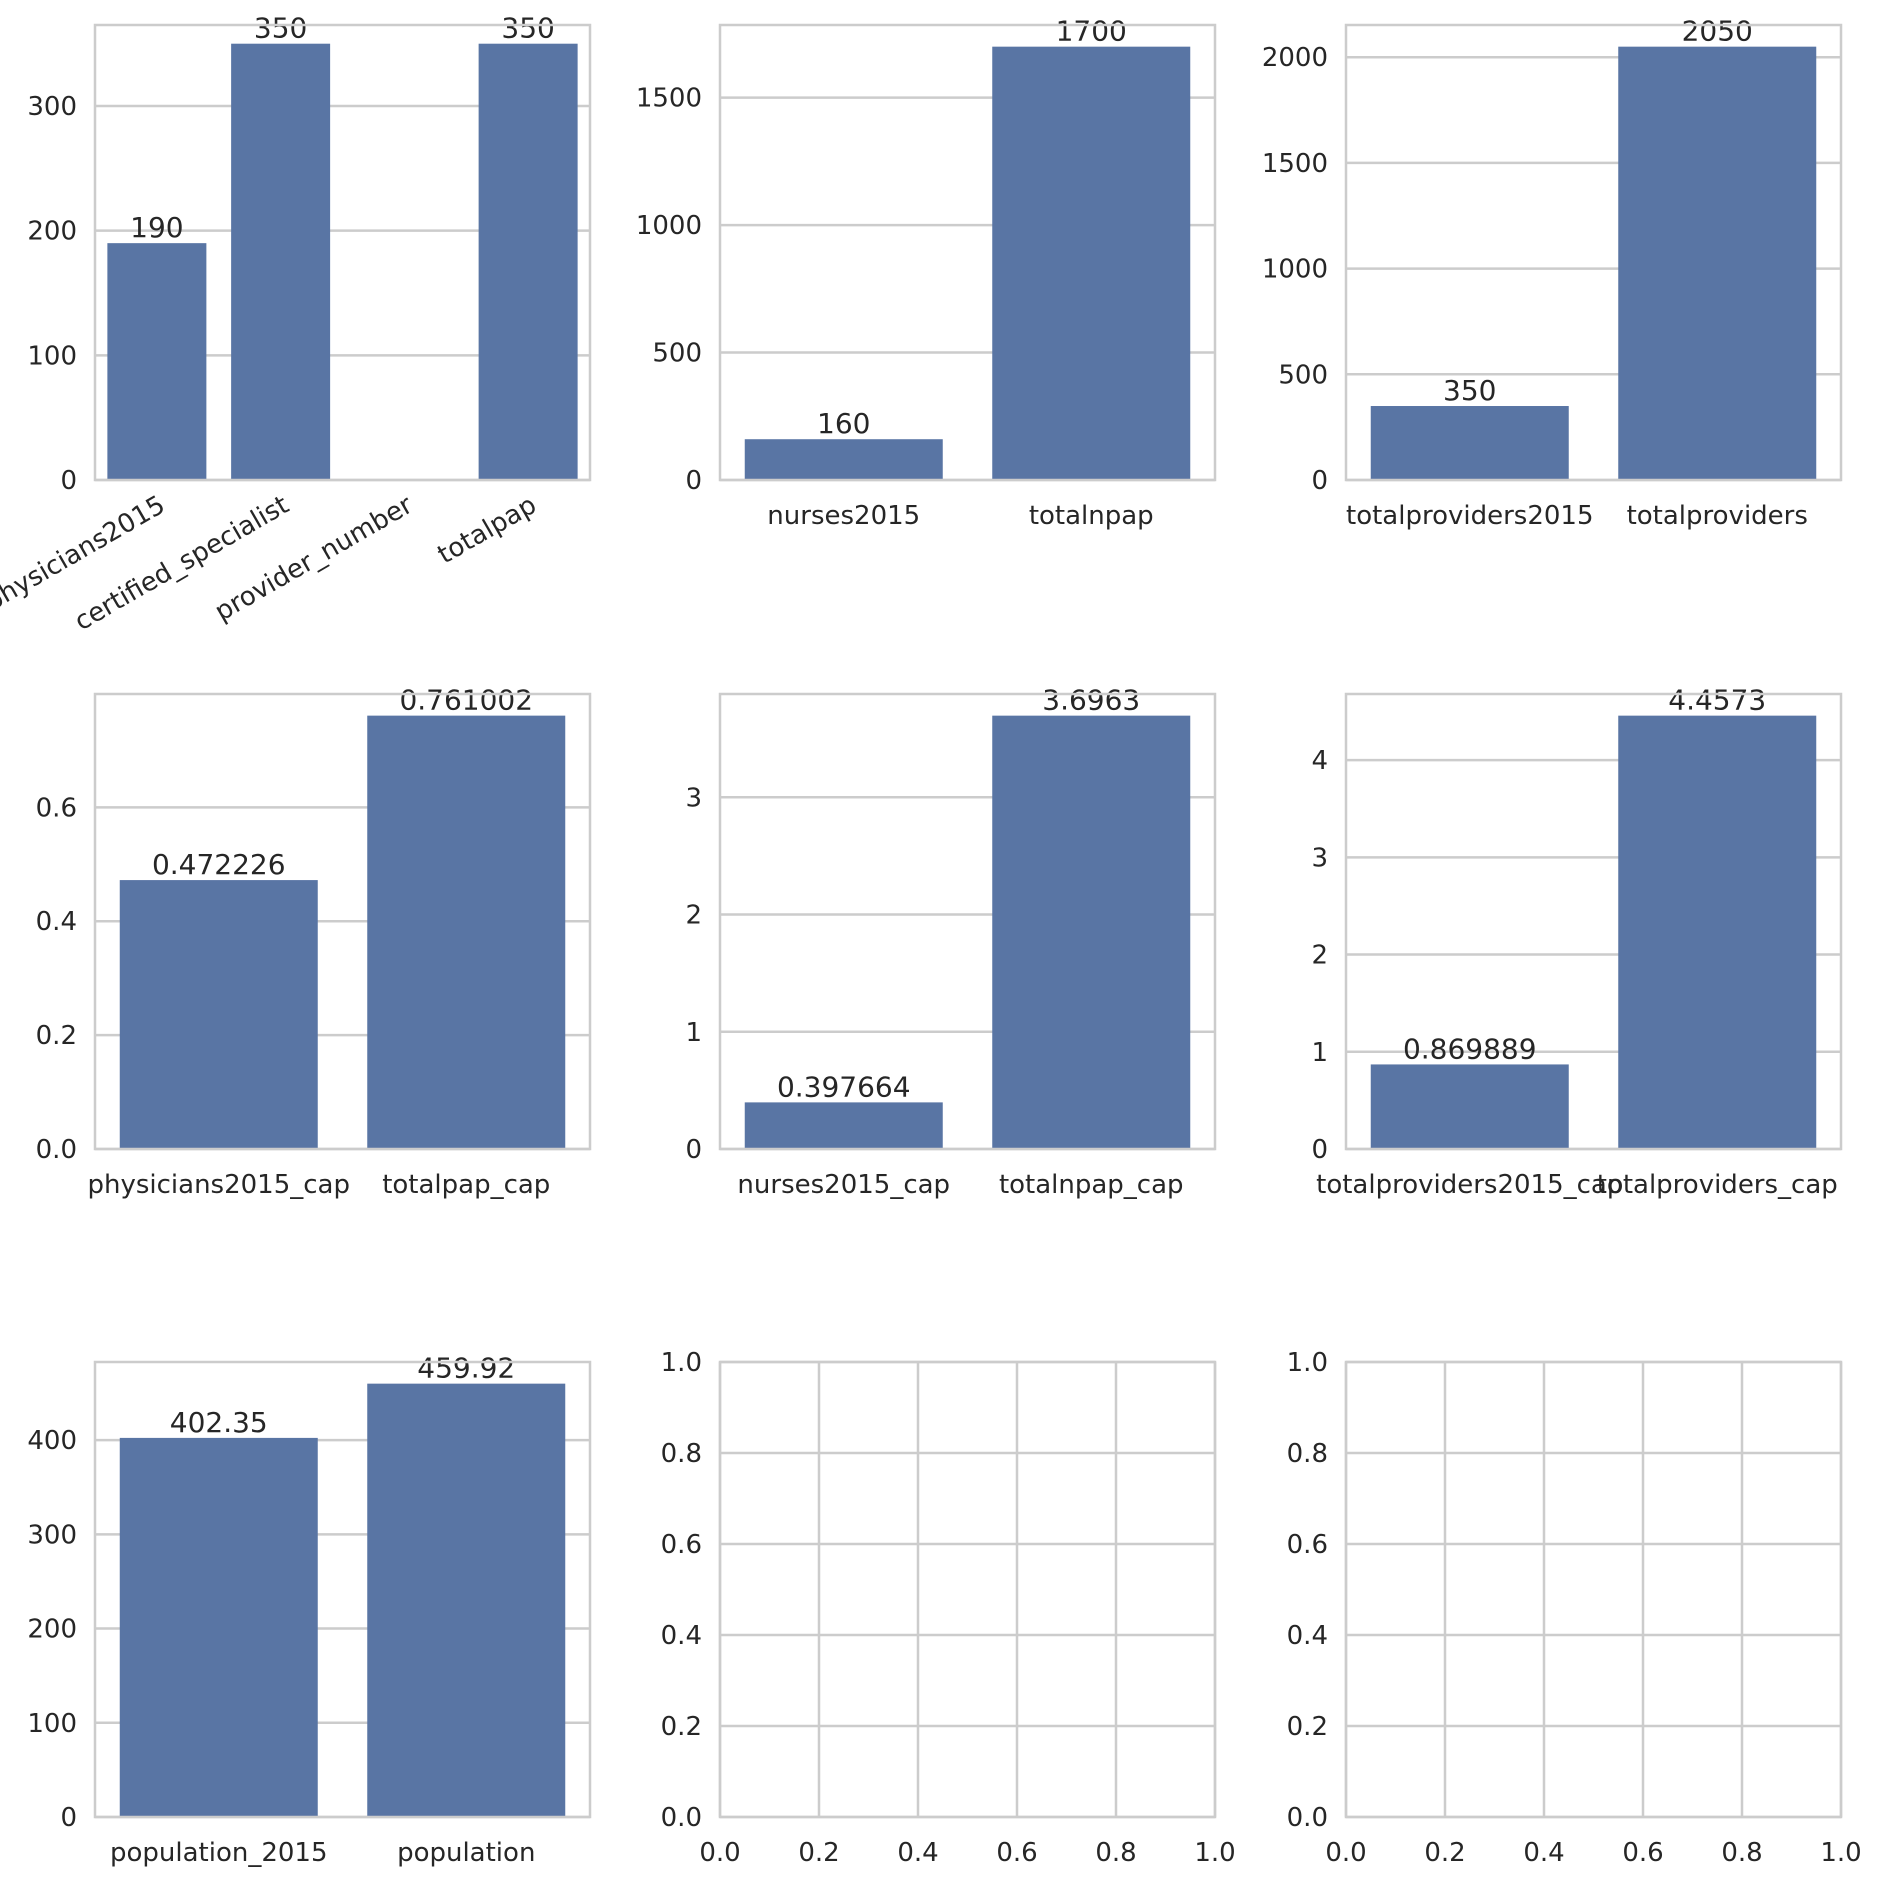  What do you see at coordinates (156, 227) in the screenshot?
I see `bar-value-label: 190` at bounding box center [156, 227].